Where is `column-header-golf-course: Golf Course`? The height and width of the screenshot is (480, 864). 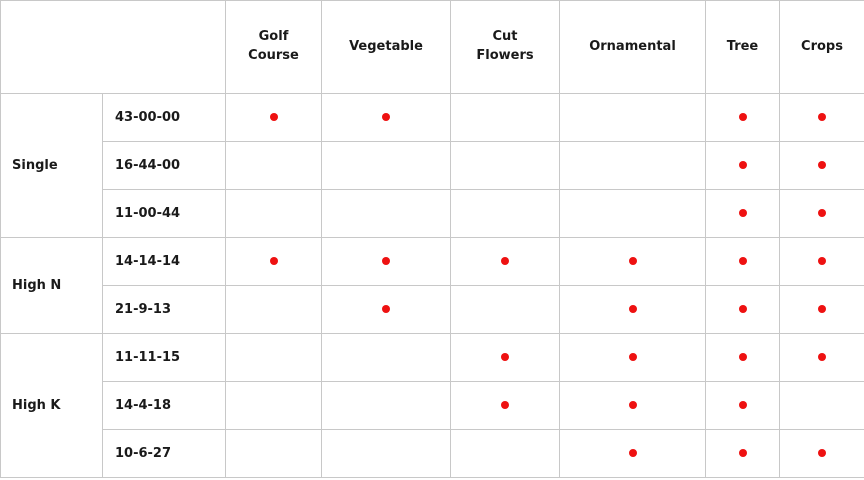 column-header-golf-course: Golf Course is located at coordinates (273, 47).